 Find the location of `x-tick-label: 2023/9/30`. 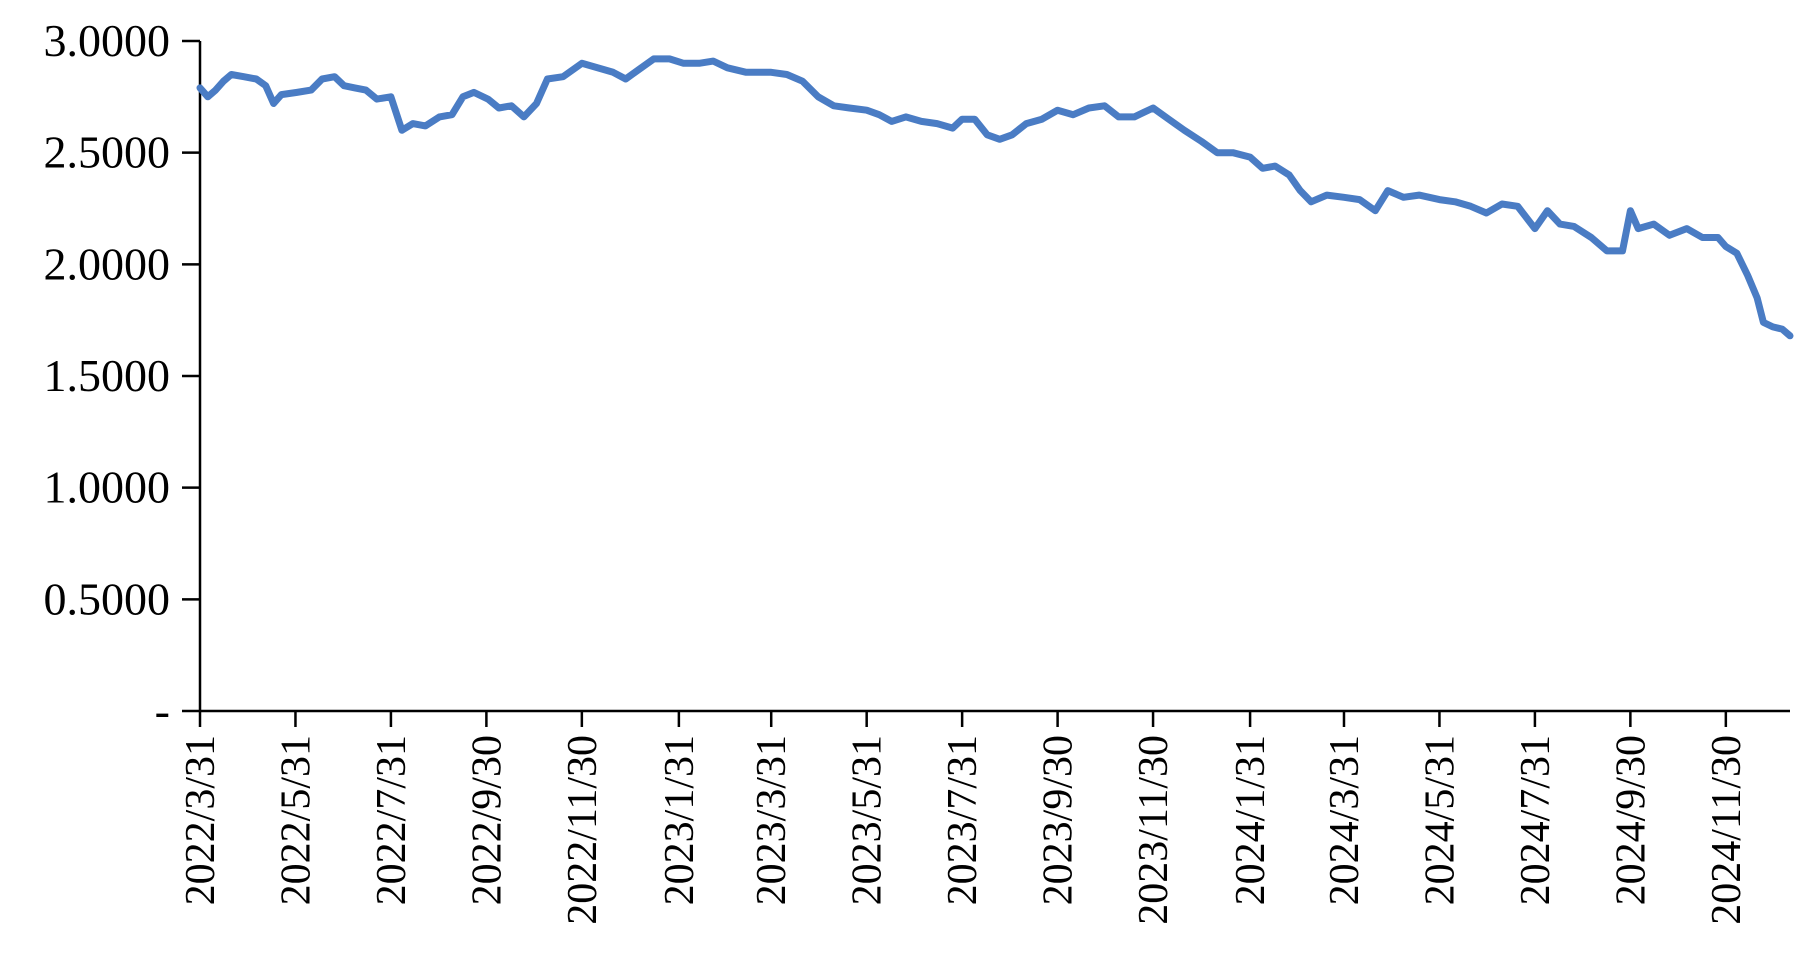

x-tick-label: 2023/9/30 is located at coordinates (1059, 820).